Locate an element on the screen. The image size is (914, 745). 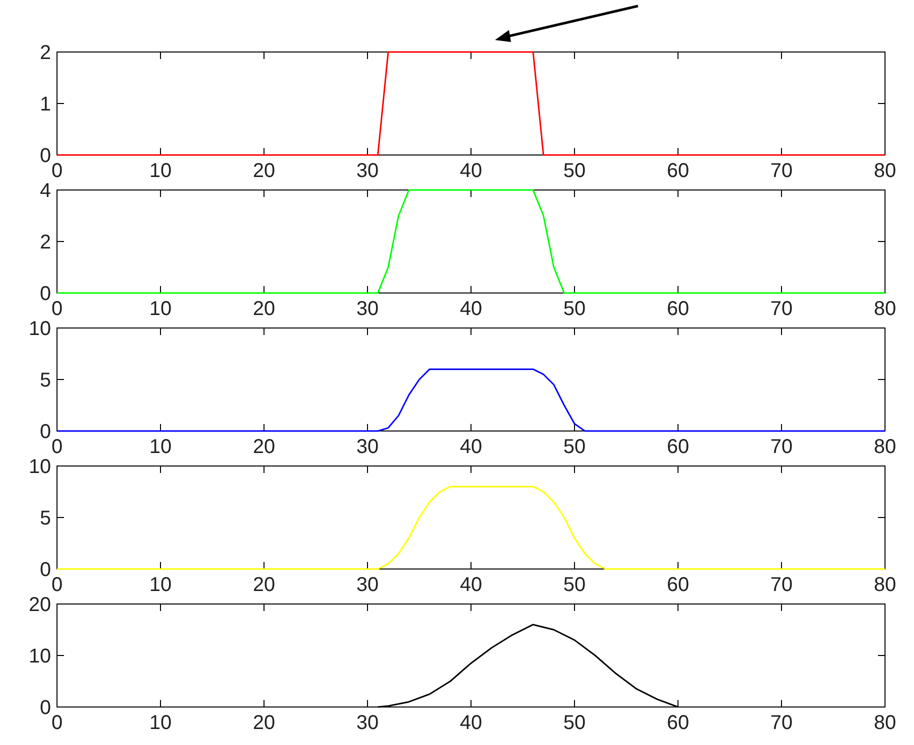
y-tick-label: 1 is located at coordinates (45, 105).